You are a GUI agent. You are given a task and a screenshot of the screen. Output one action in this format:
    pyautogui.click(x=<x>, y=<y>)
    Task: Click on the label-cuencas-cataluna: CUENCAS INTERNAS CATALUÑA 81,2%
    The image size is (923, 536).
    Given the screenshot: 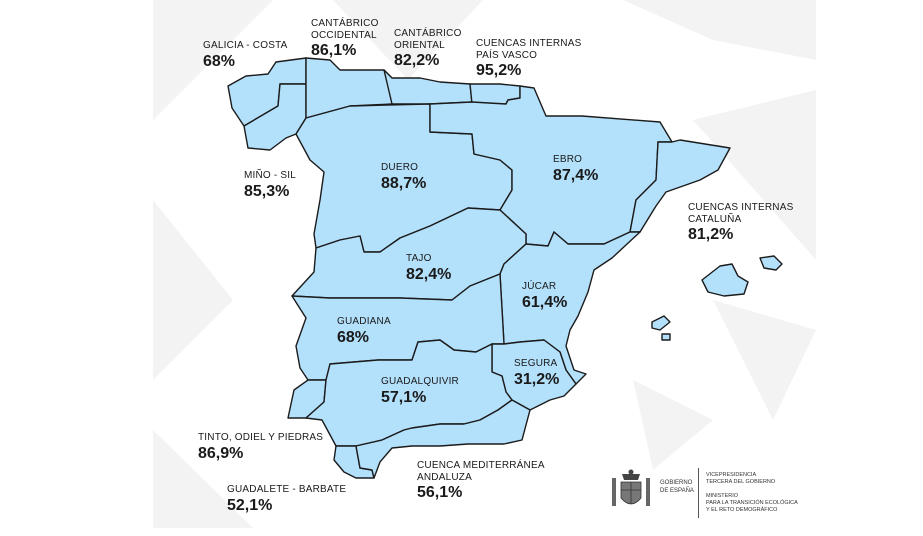 What is the action you would take?
    pyautogui.click(x=740, y=223)
    